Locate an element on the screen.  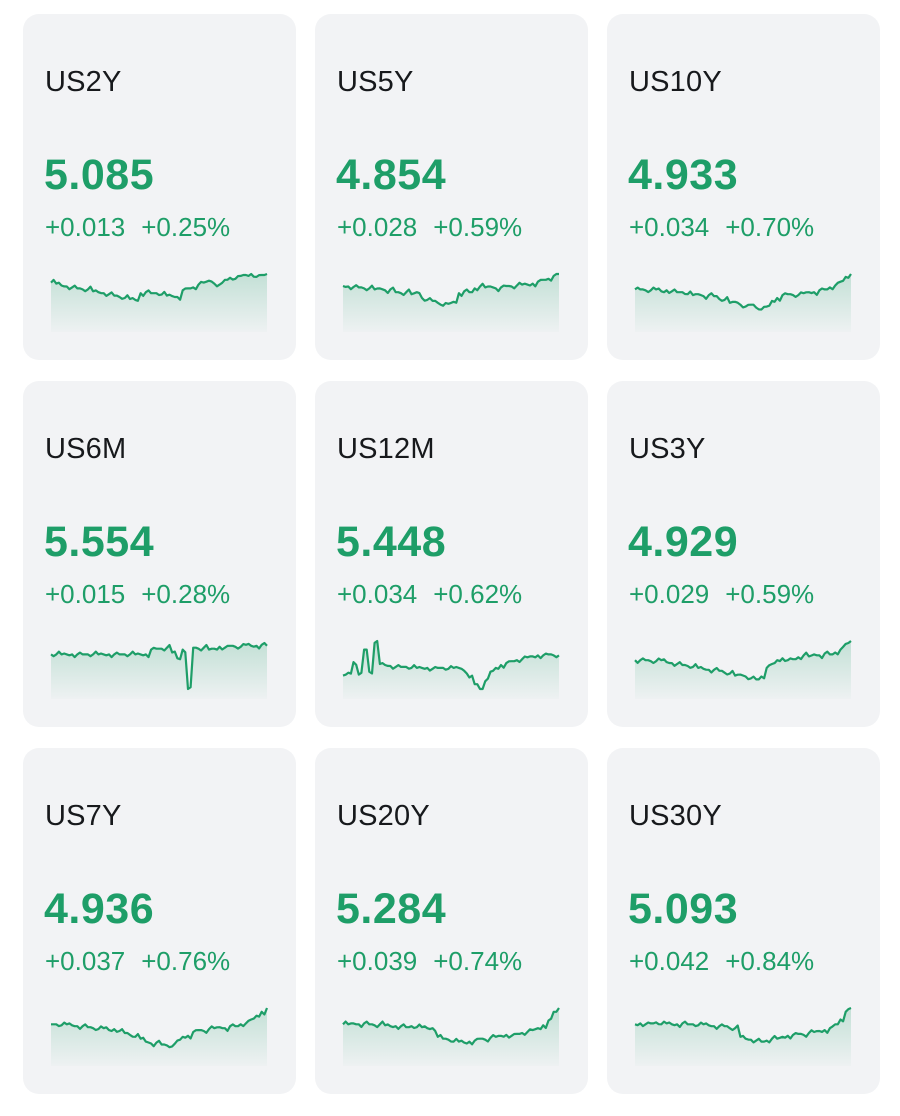
symbol-label: US2Y is located at coordinates (83, 82).